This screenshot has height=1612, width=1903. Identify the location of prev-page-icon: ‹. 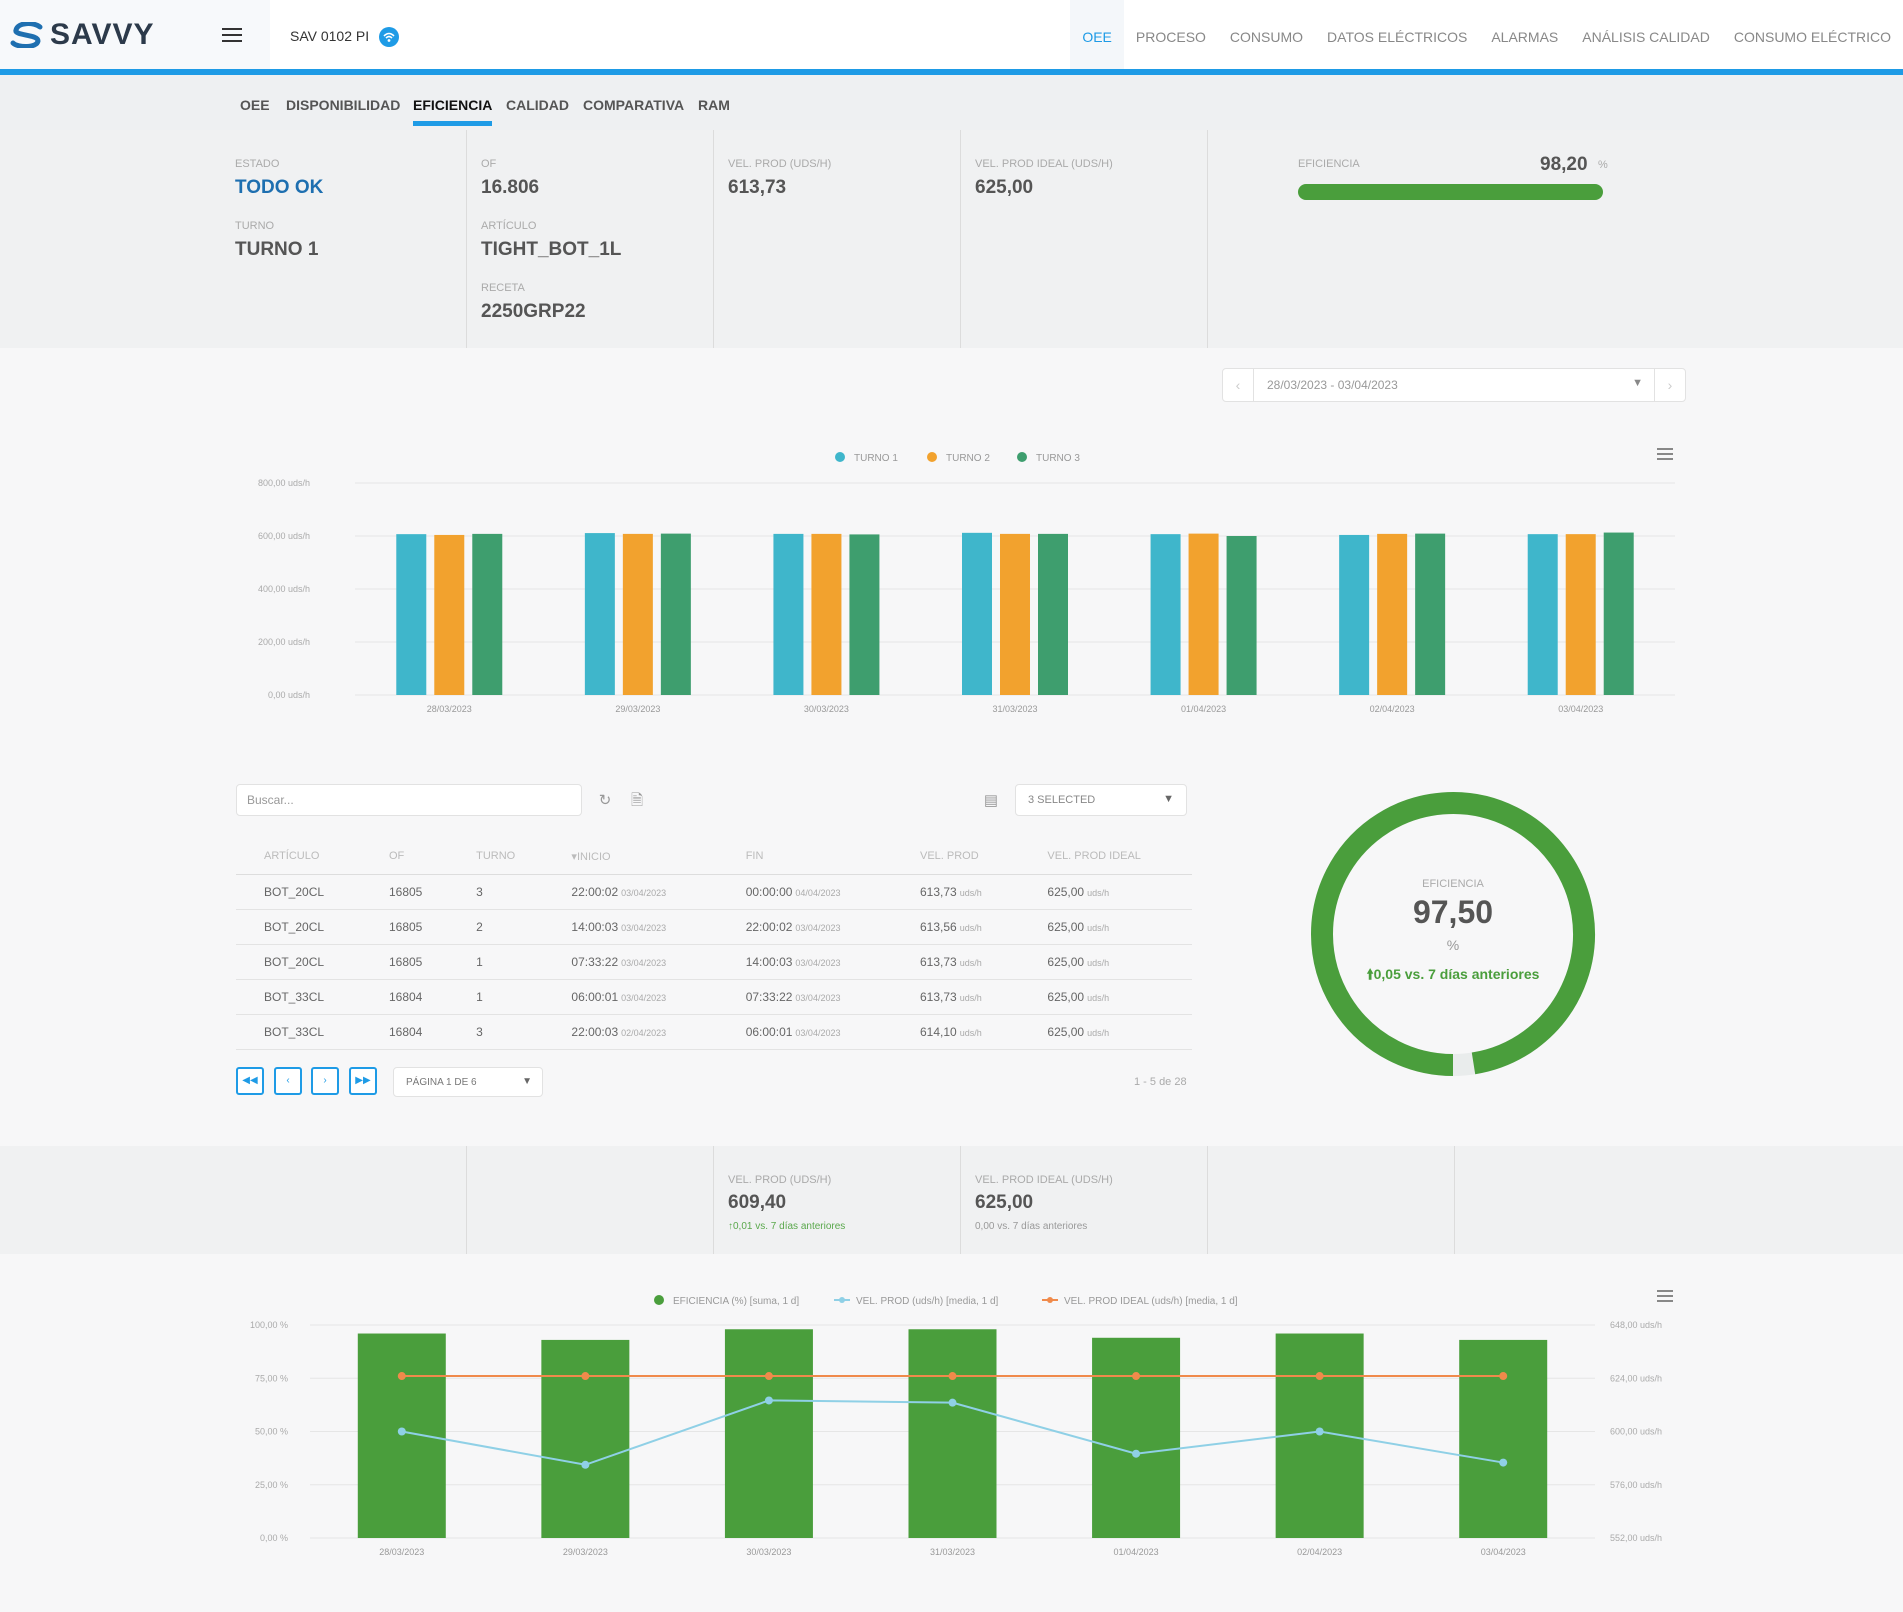
(288, 1081).